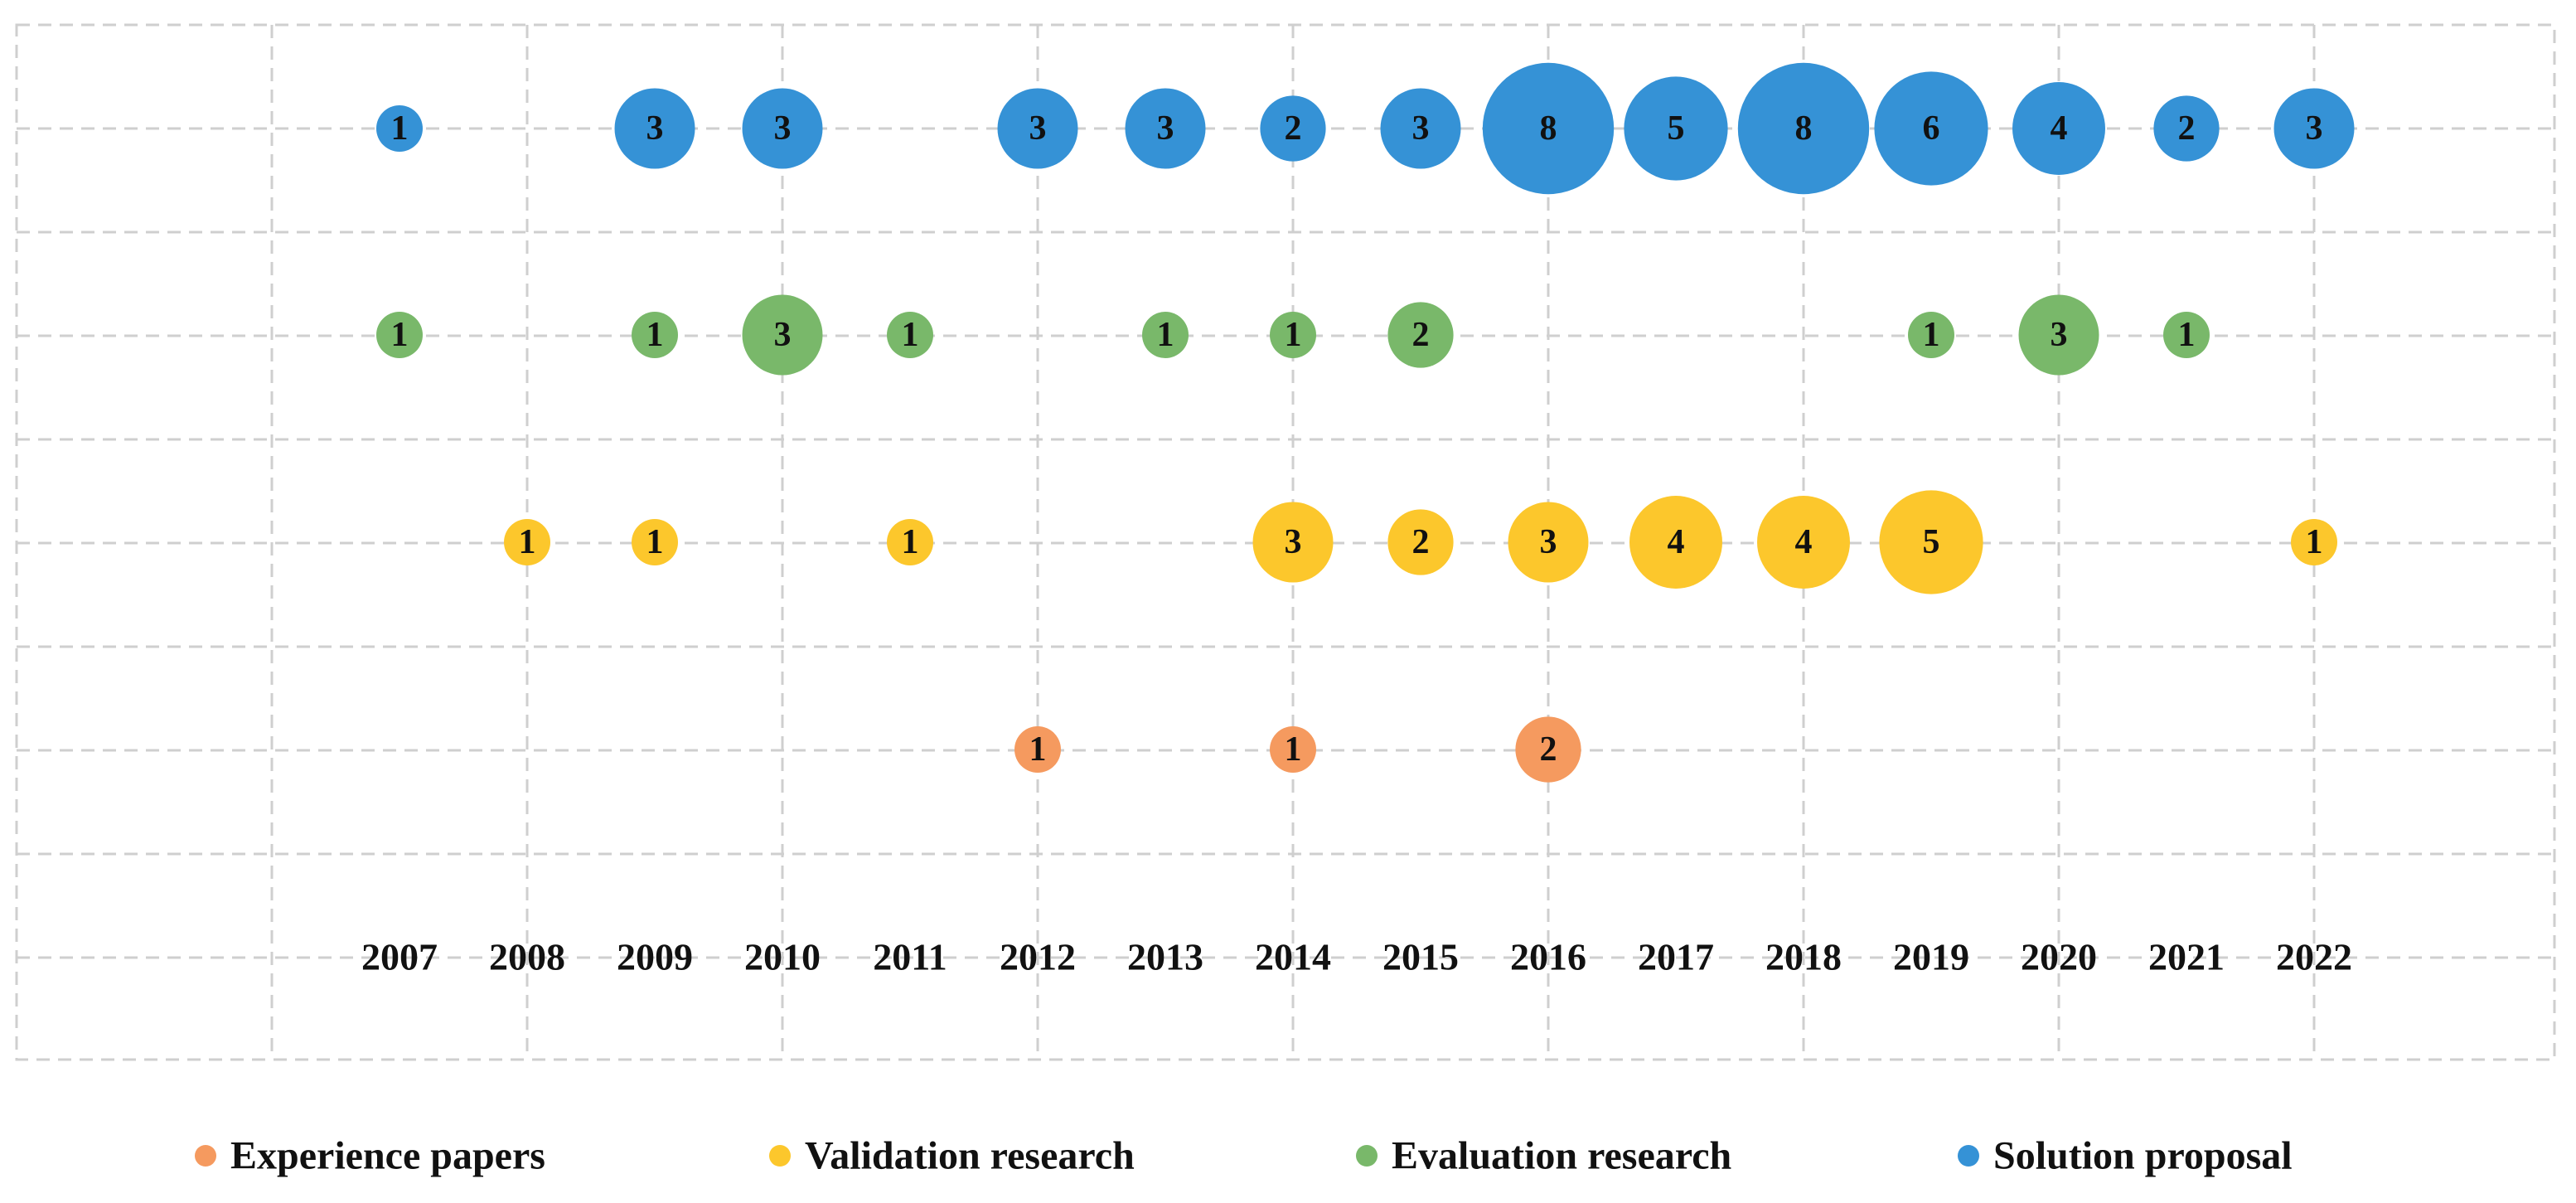  What do you see at coordinates (2314, 957) in the screenshot?
I see `x-tick-label: 2022` at bounding box center [2314, 957].